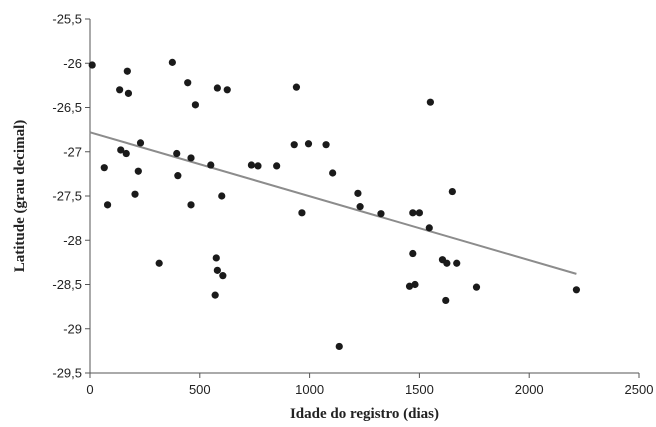 The image size is (656, 427). Describe the element at coordinates (200, 389) in the screenshot. I see `x-tick-label: 500` at that location.